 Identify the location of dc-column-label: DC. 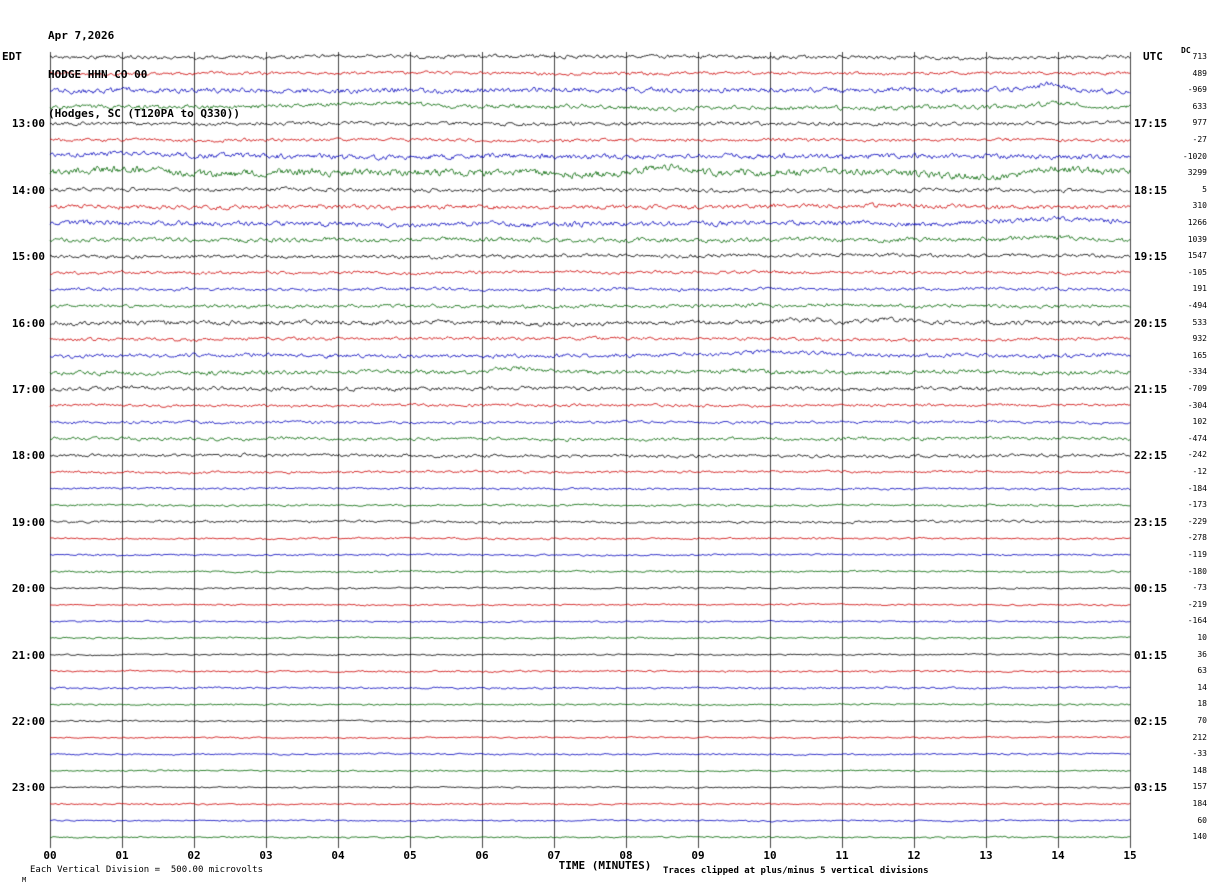
(1186, 50).